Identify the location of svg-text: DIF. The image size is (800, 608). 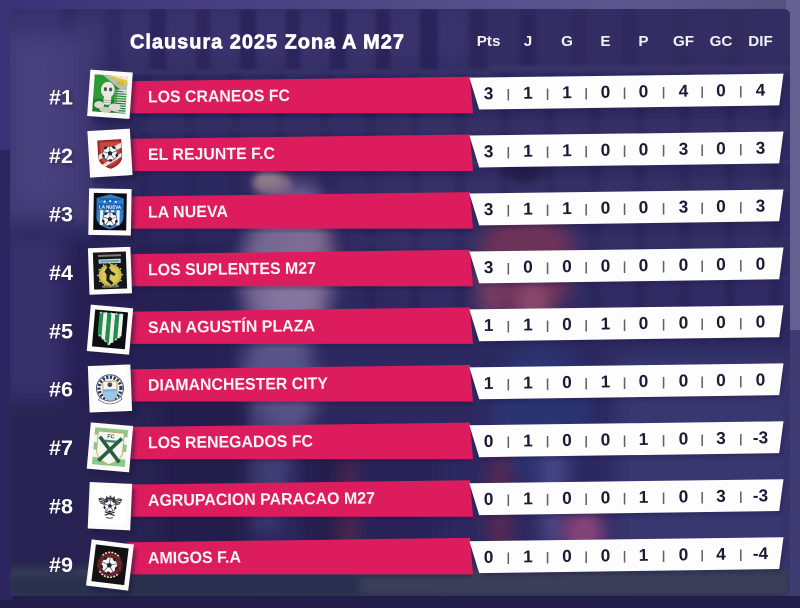
(760, 41).